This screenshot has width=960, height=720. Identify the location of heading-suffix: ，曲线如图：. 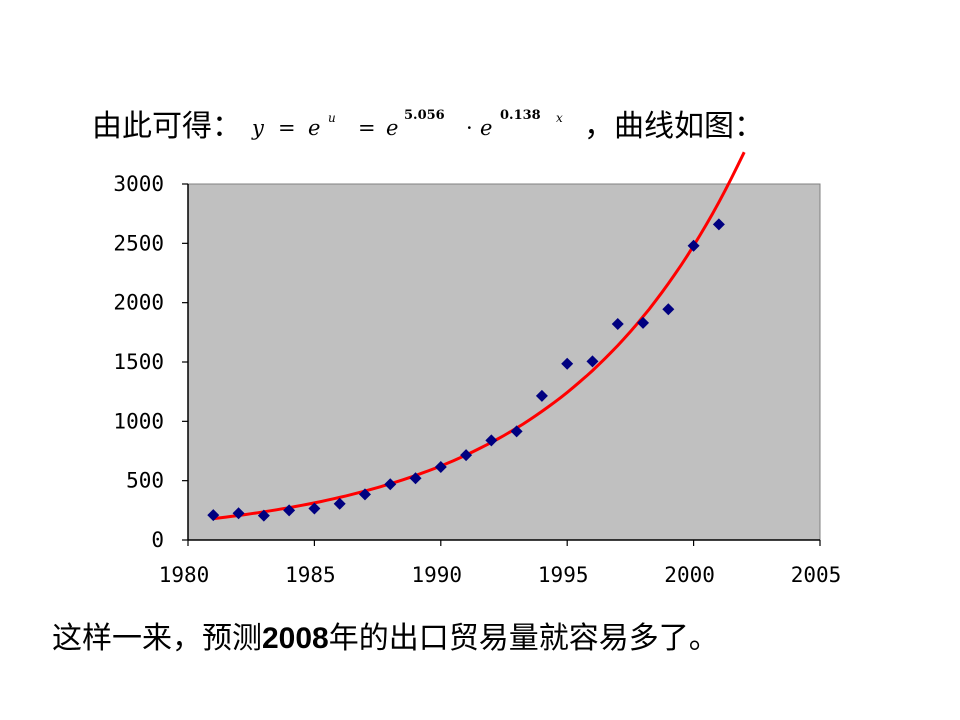
(674, 126).